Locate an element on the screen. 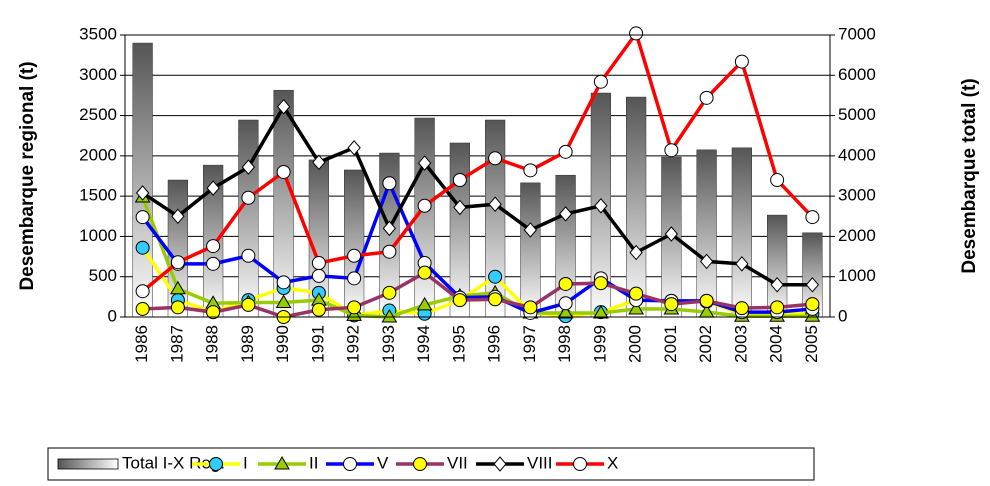 The height and width of the screenshot is (486, 990). x-tick-label: 1997 is located at coordinates (529, 344).